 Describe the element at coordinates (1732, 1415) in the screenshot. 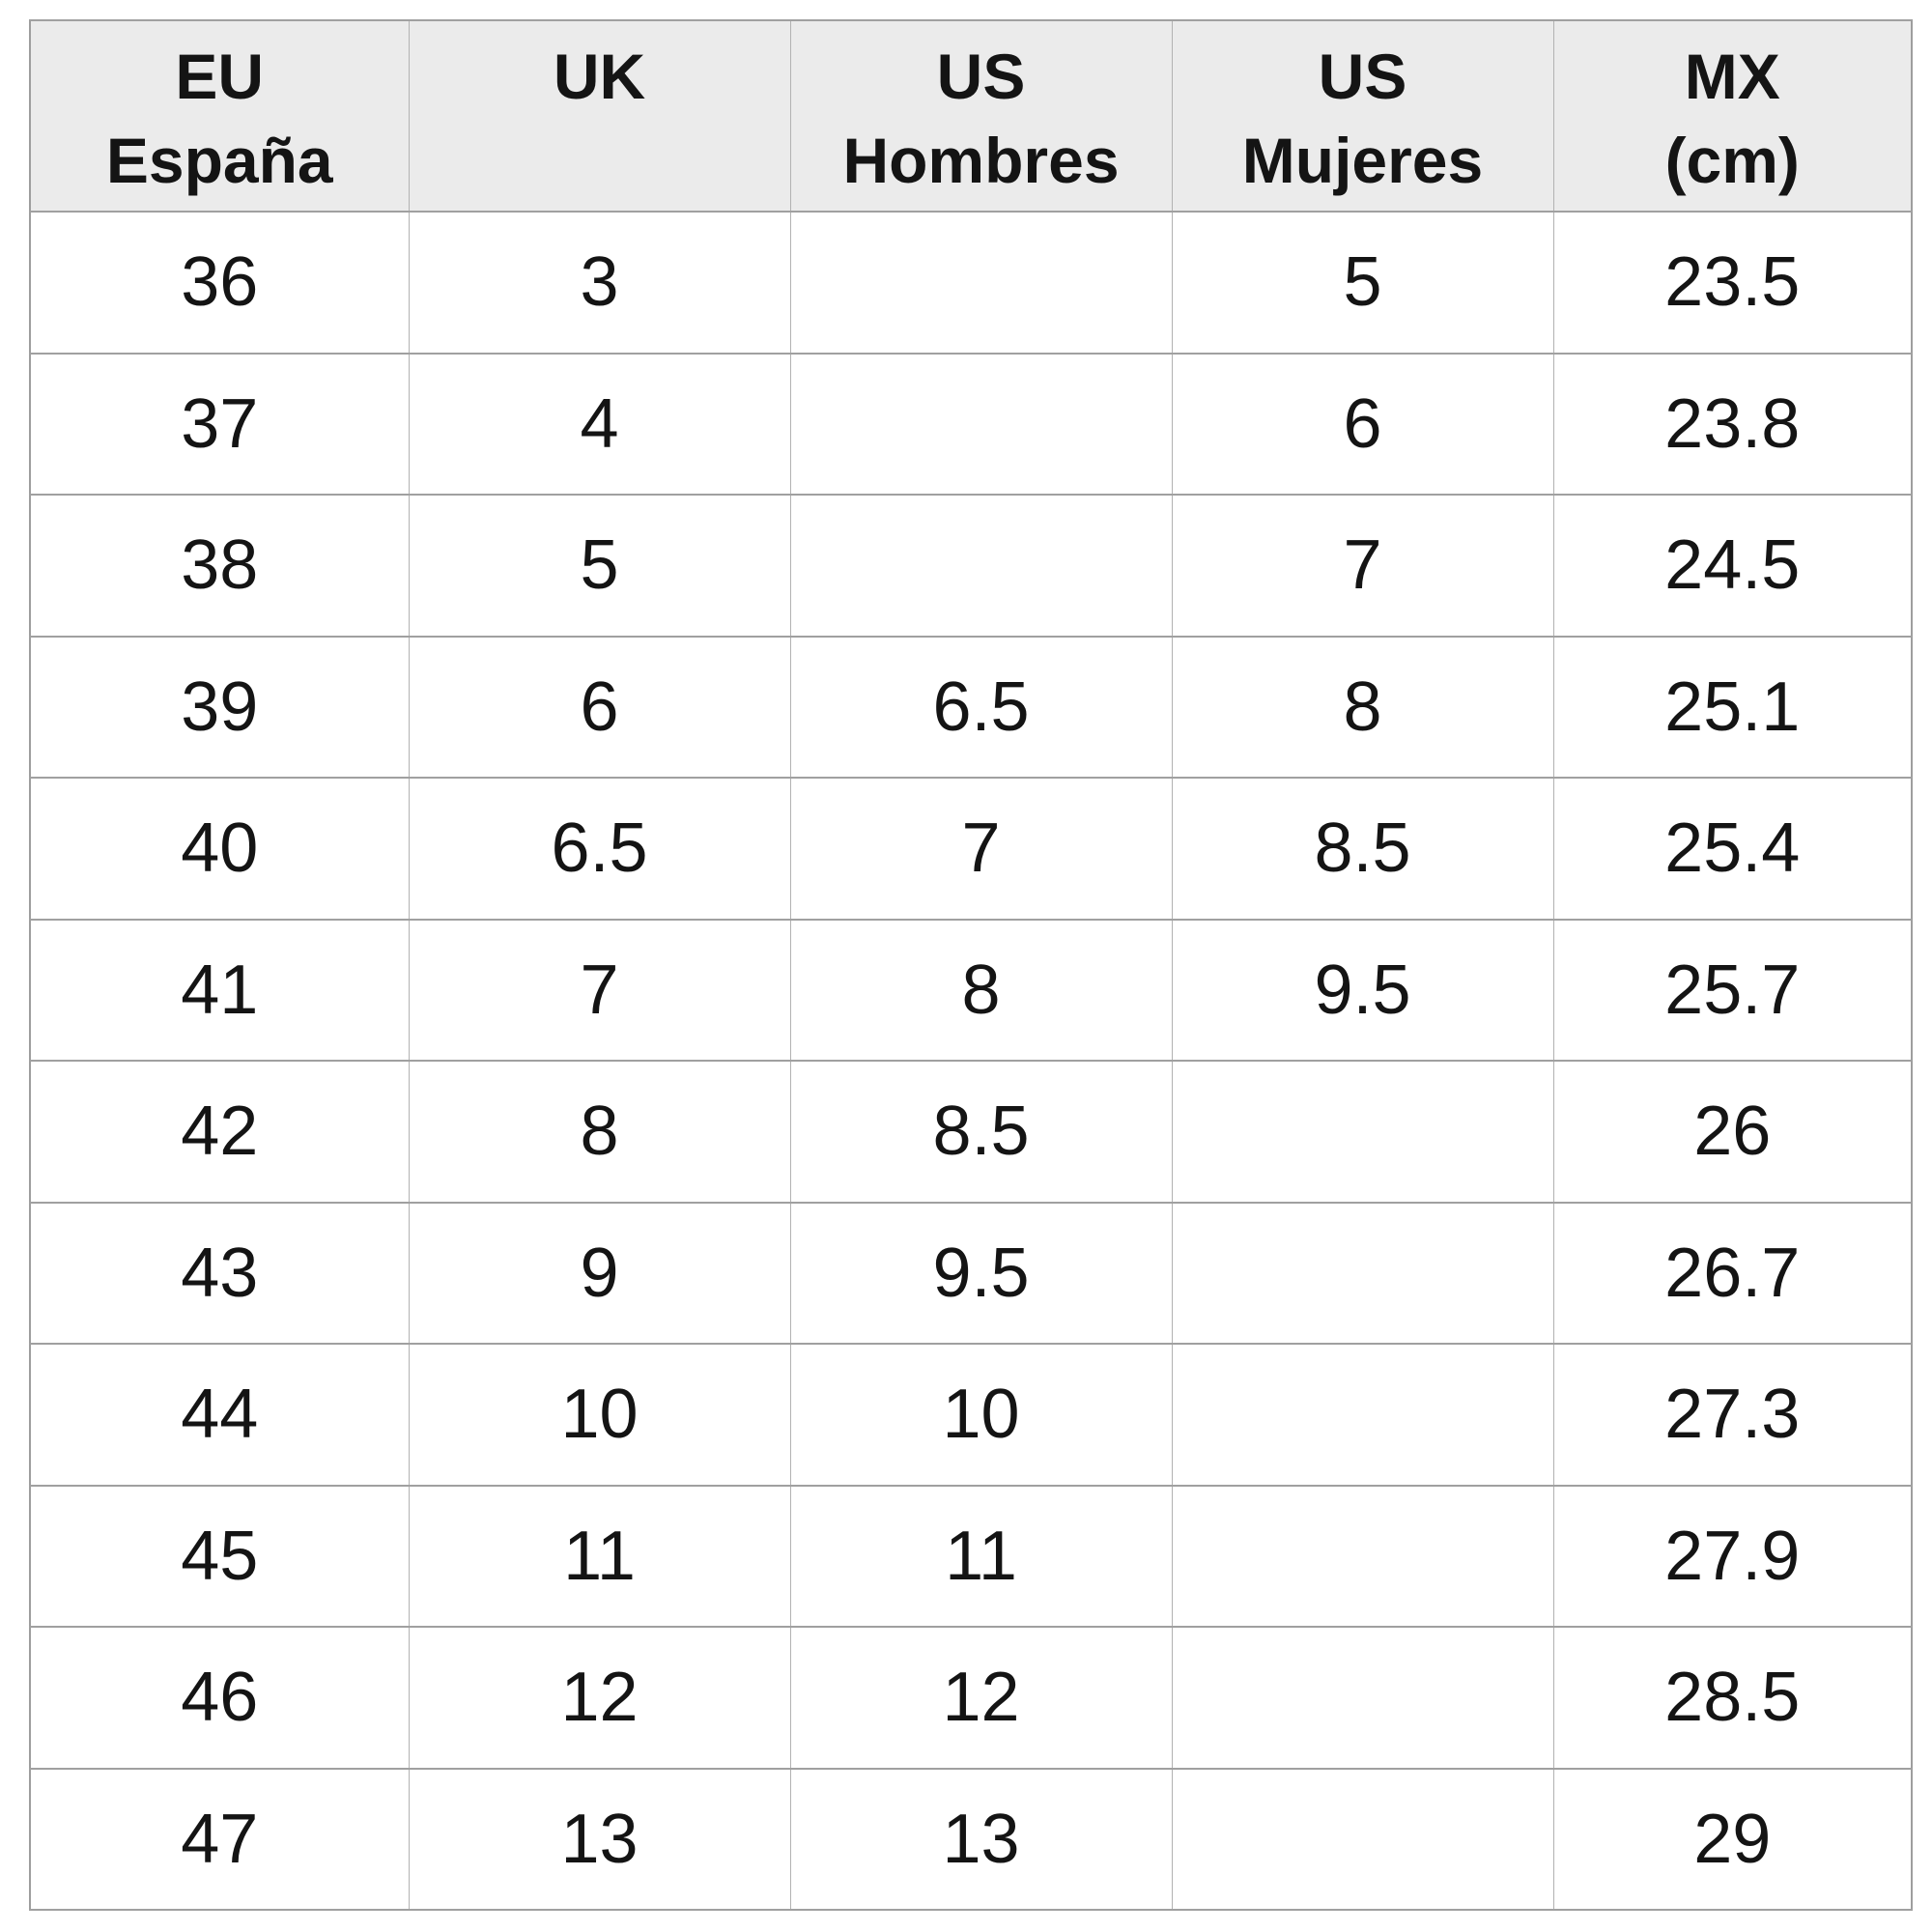

I see `table-cell: 27.3` at that location.